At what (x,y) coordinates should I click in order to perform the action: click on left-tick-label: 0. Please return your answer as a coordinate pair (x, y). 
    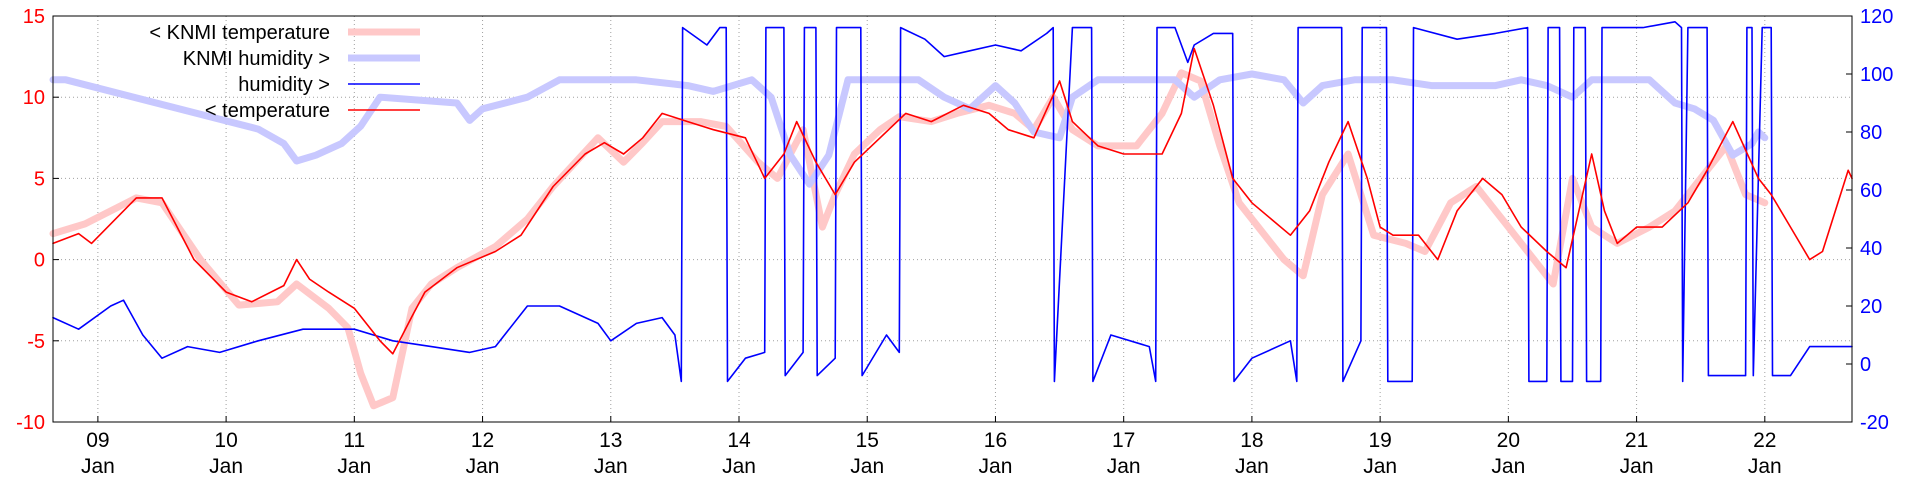
    Looking at the image, I should click on (39, 261).